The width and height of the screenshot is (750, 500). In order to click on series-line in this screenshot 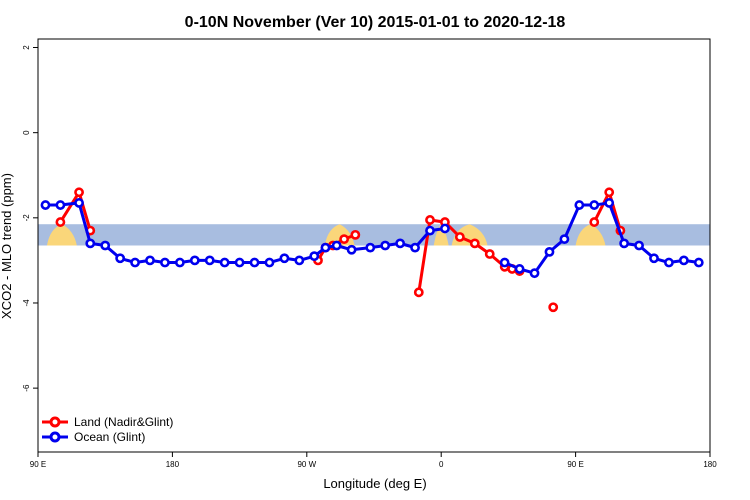, I will do `click(245, 233)`.